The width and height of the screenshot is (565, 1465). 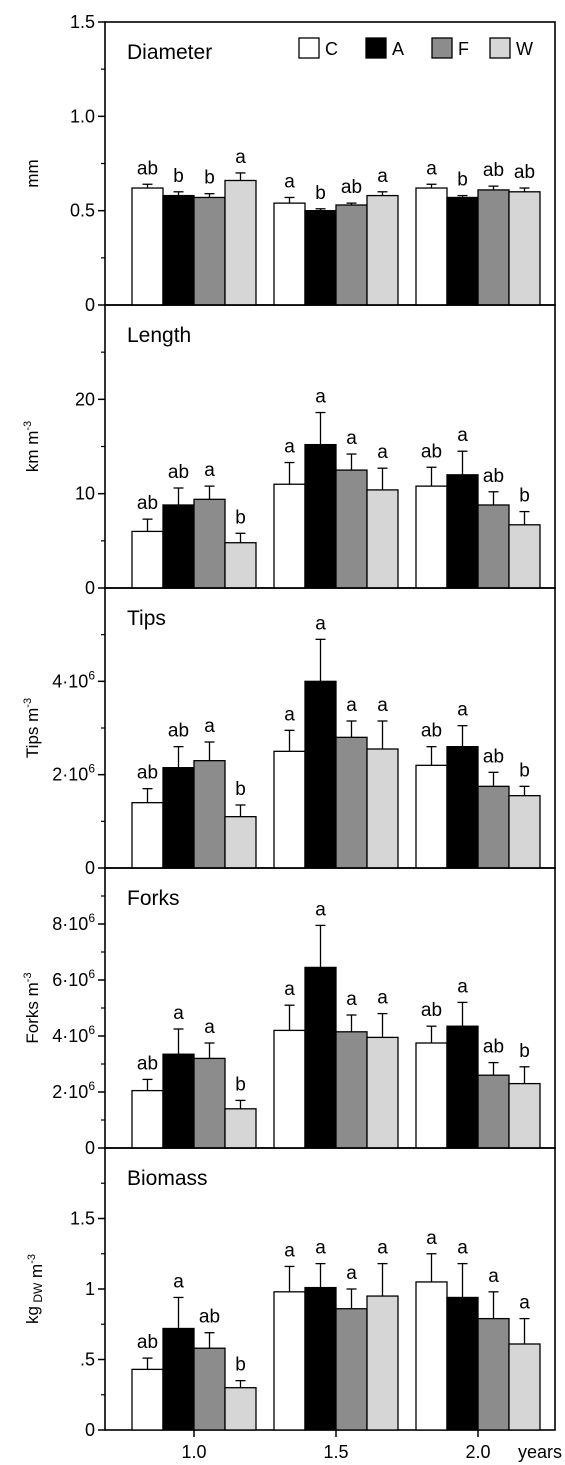 What do you see at coordinates (90, 1289) in the screenshot?
I see `y-tick-label: 1` at bounding box center [90, 1289].